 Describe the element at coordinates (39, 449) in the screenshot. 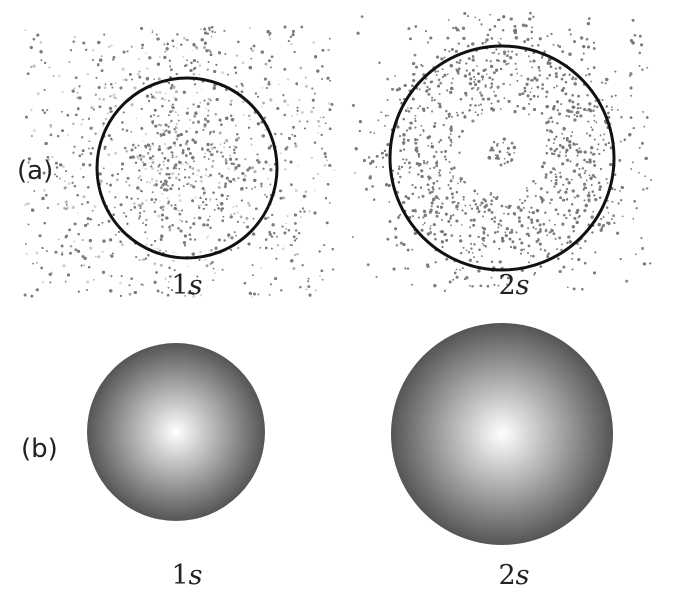

I see `row-label-b: (b)` at that location.